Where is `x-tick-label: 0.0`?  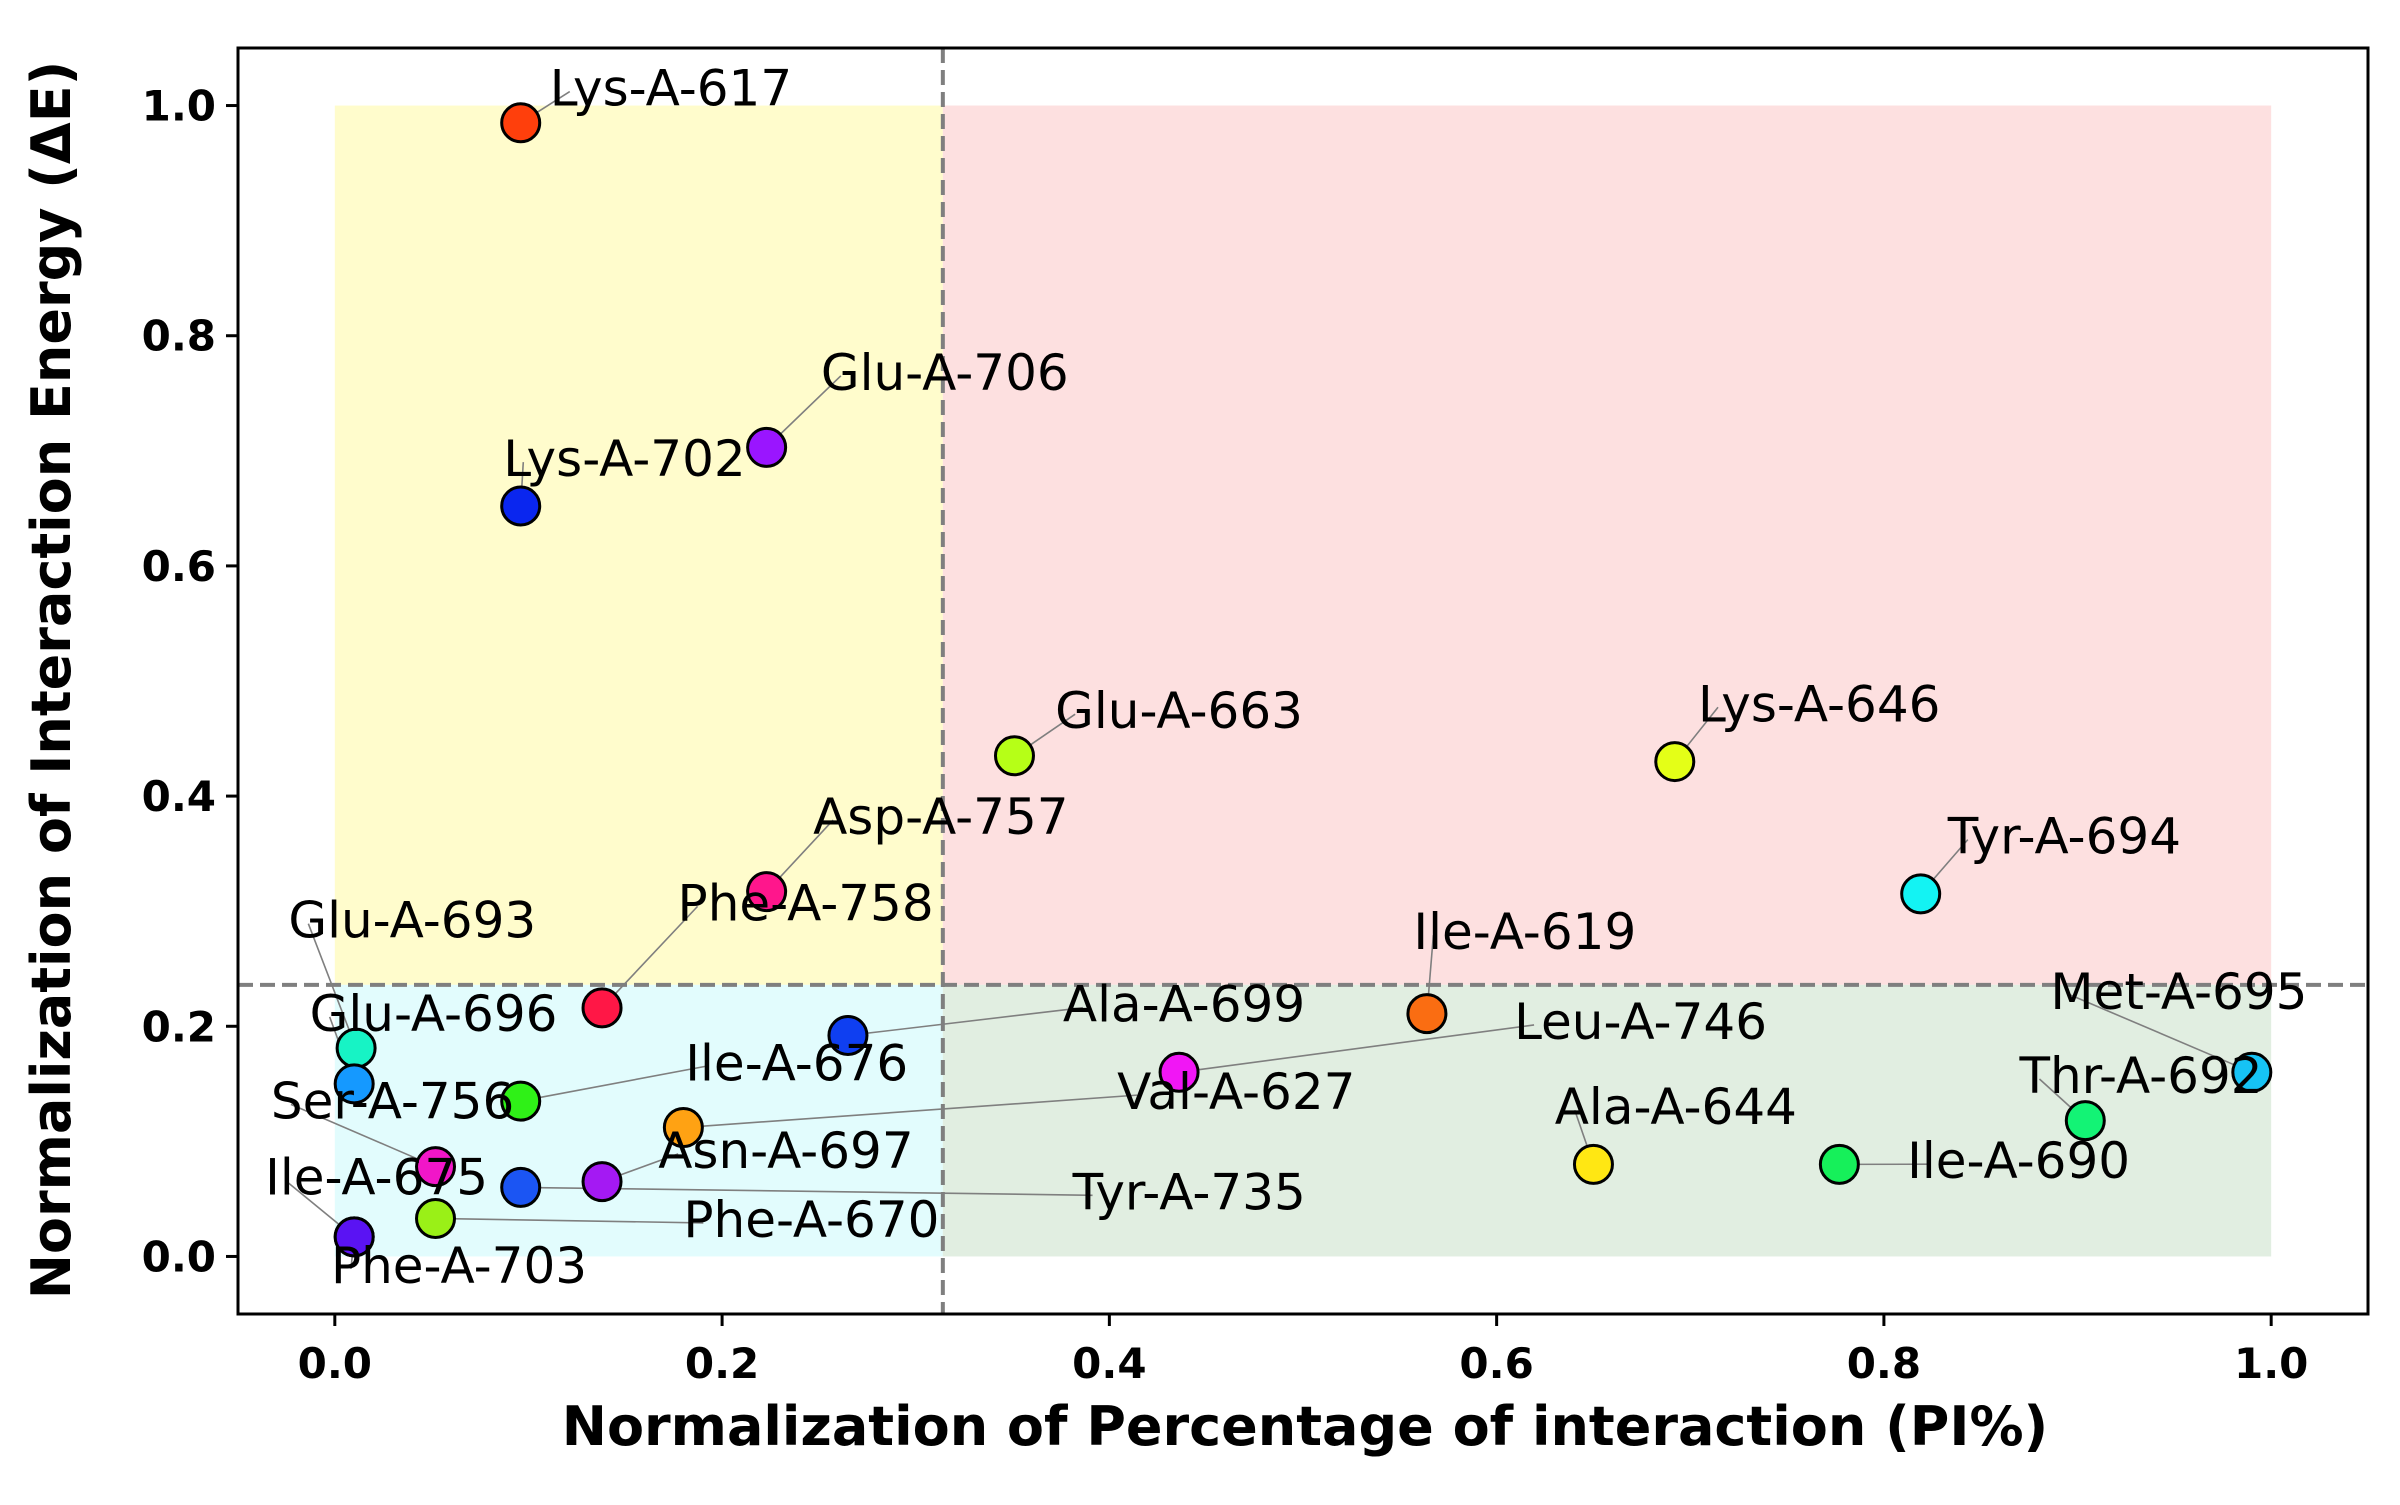
x-tick-label: 0.0 is located at coordinates (335, 1363).